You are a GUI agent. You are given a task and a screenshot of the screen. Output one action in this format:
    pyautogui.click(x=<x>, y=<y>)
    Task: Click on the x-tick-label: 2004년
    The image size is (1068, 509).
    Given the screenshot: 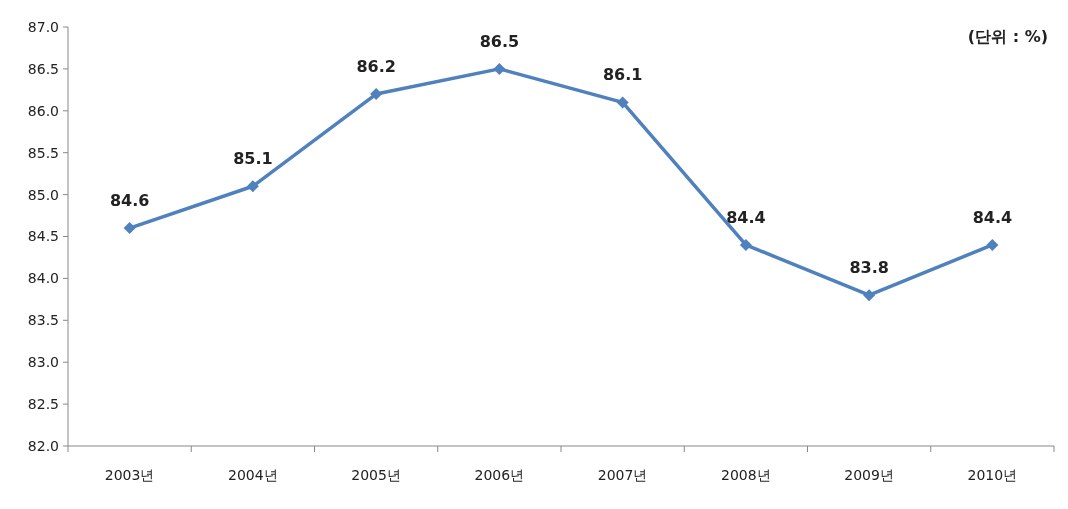 What is the action you would take?
    pyautogui.click(x=253, y=475)
    